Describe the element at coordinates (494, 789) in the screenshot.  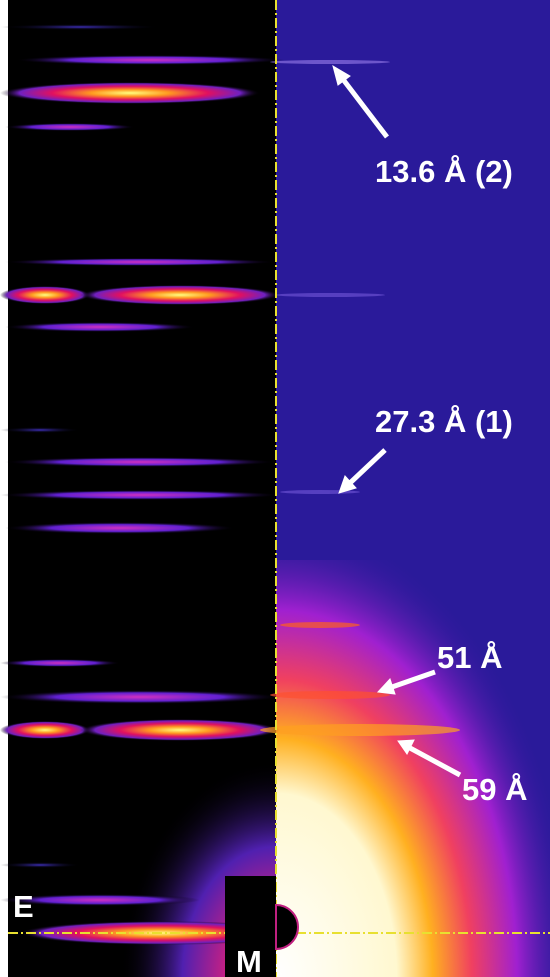
I see `annotation: 59 Å` at that location.